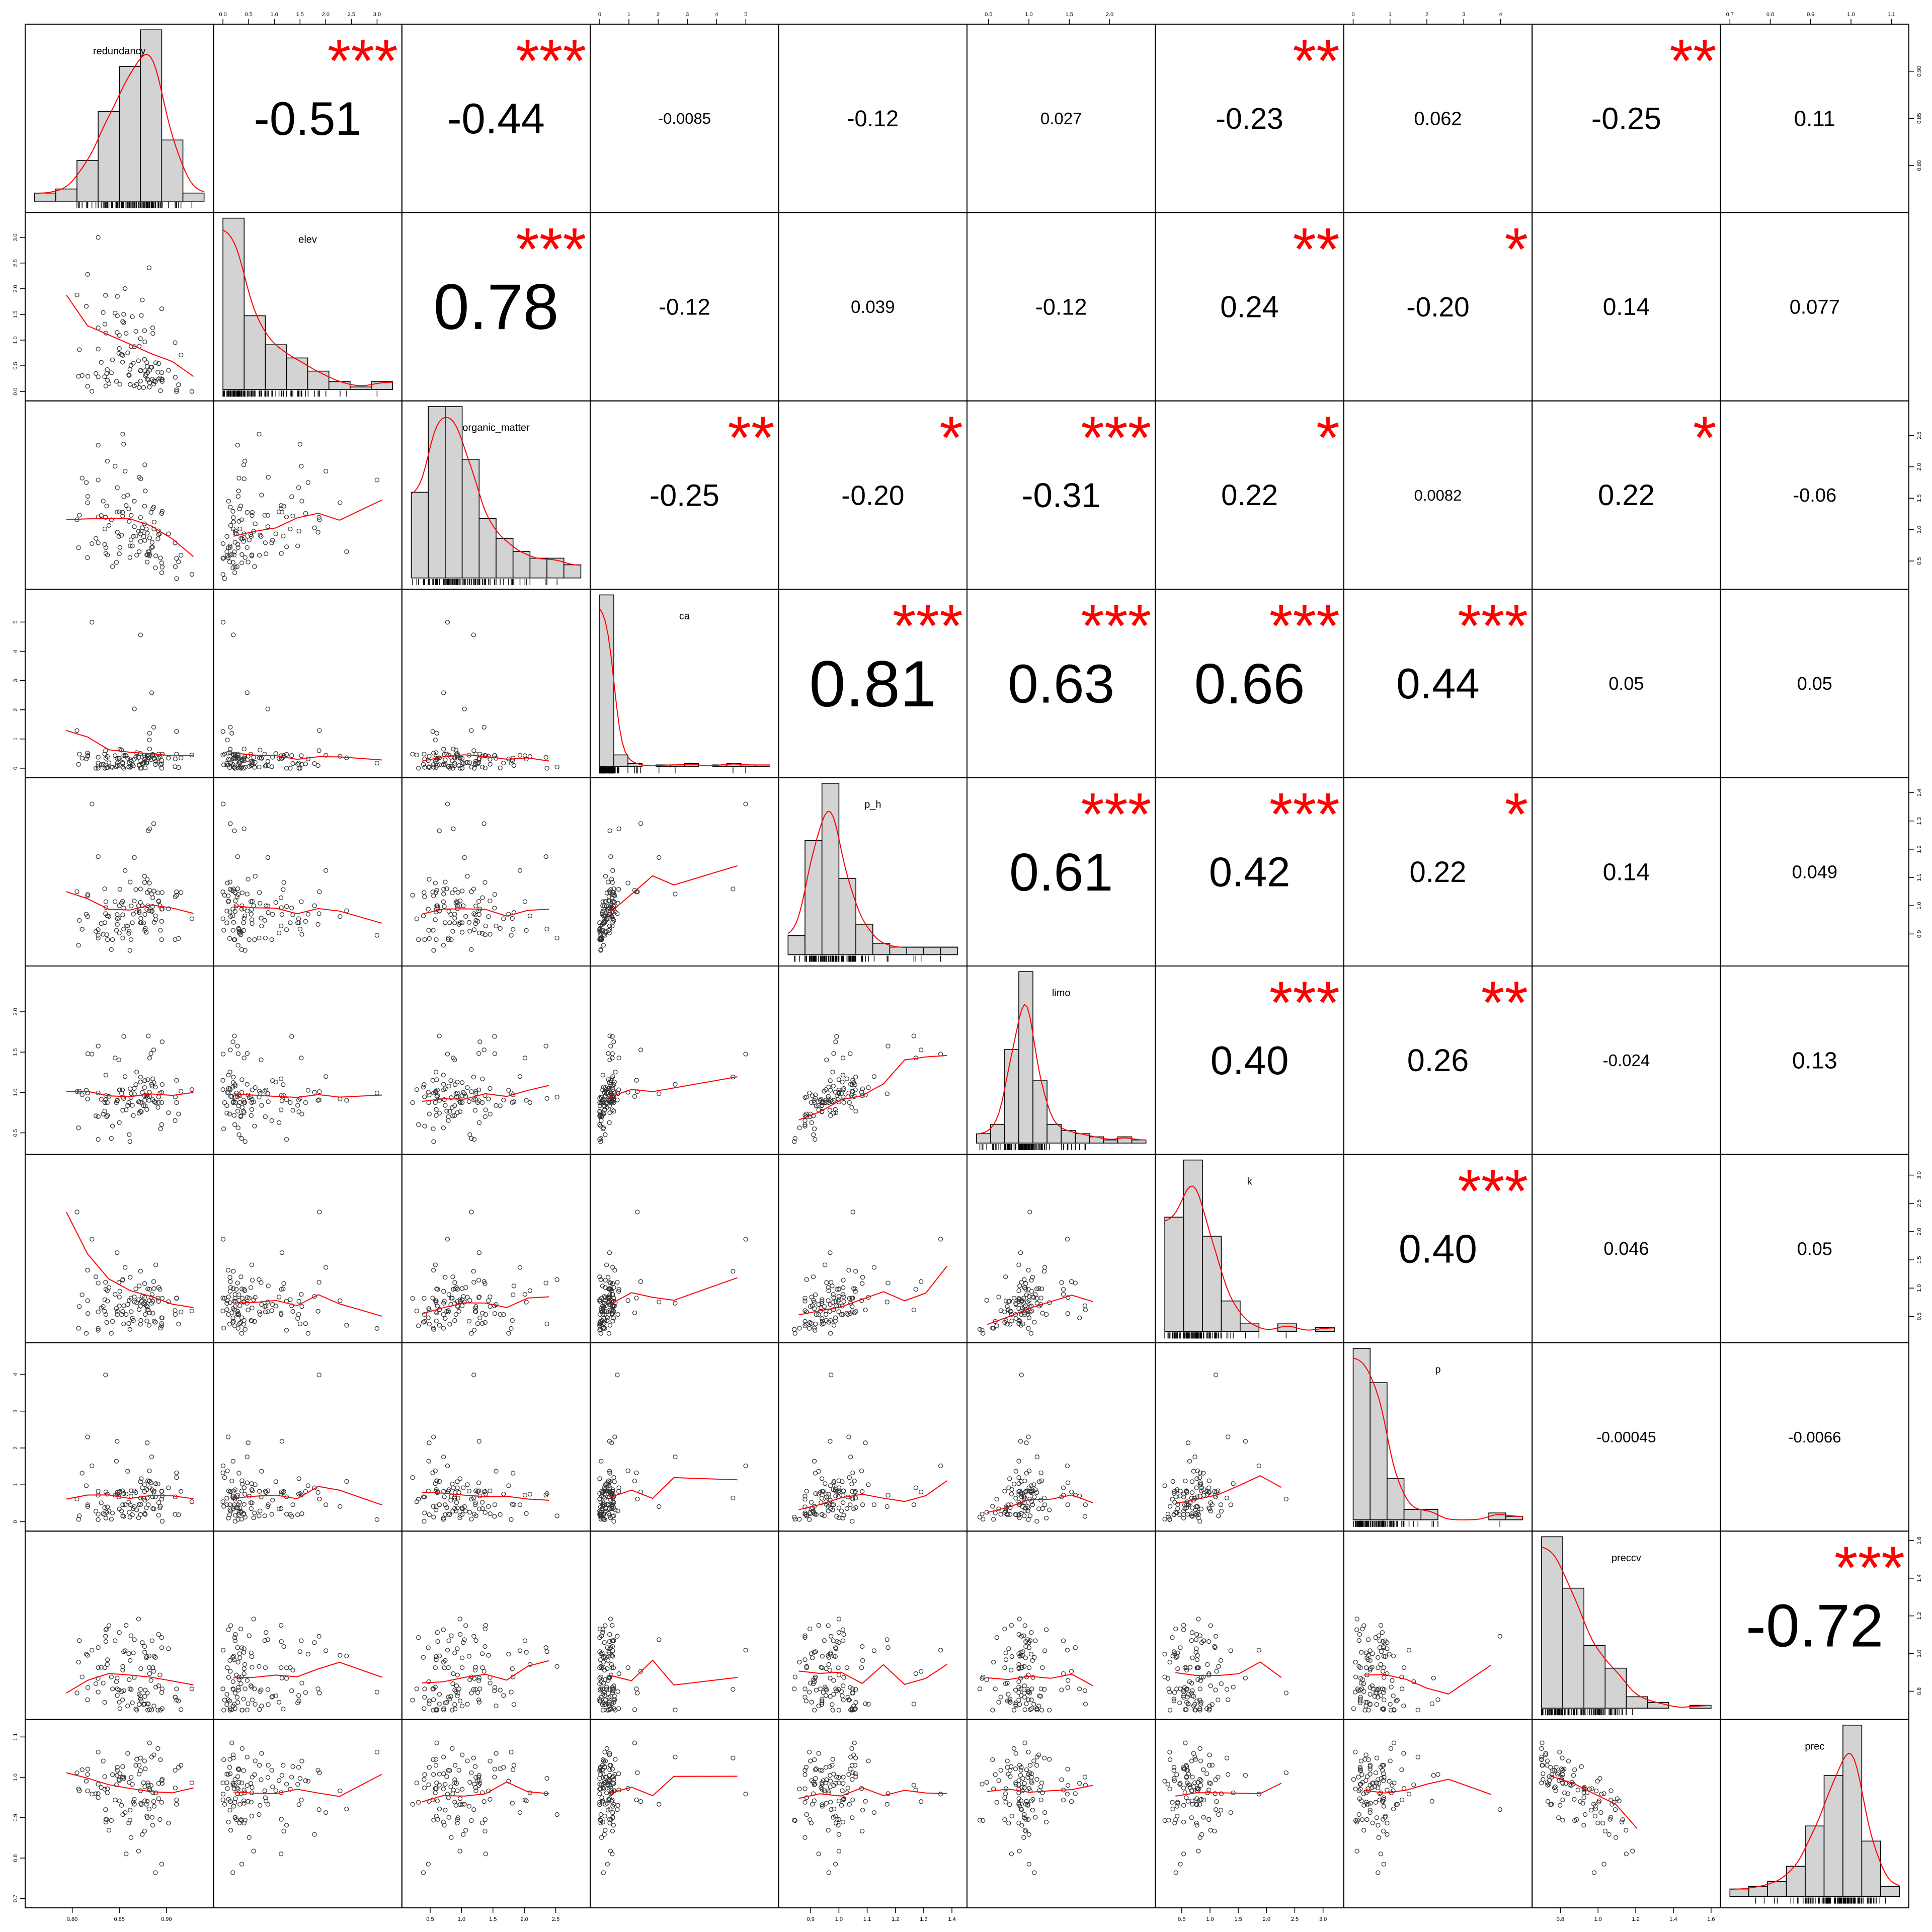  Describe the element at coordinates (486, 912) in the screenshot. I see `smoother-line` at that location.